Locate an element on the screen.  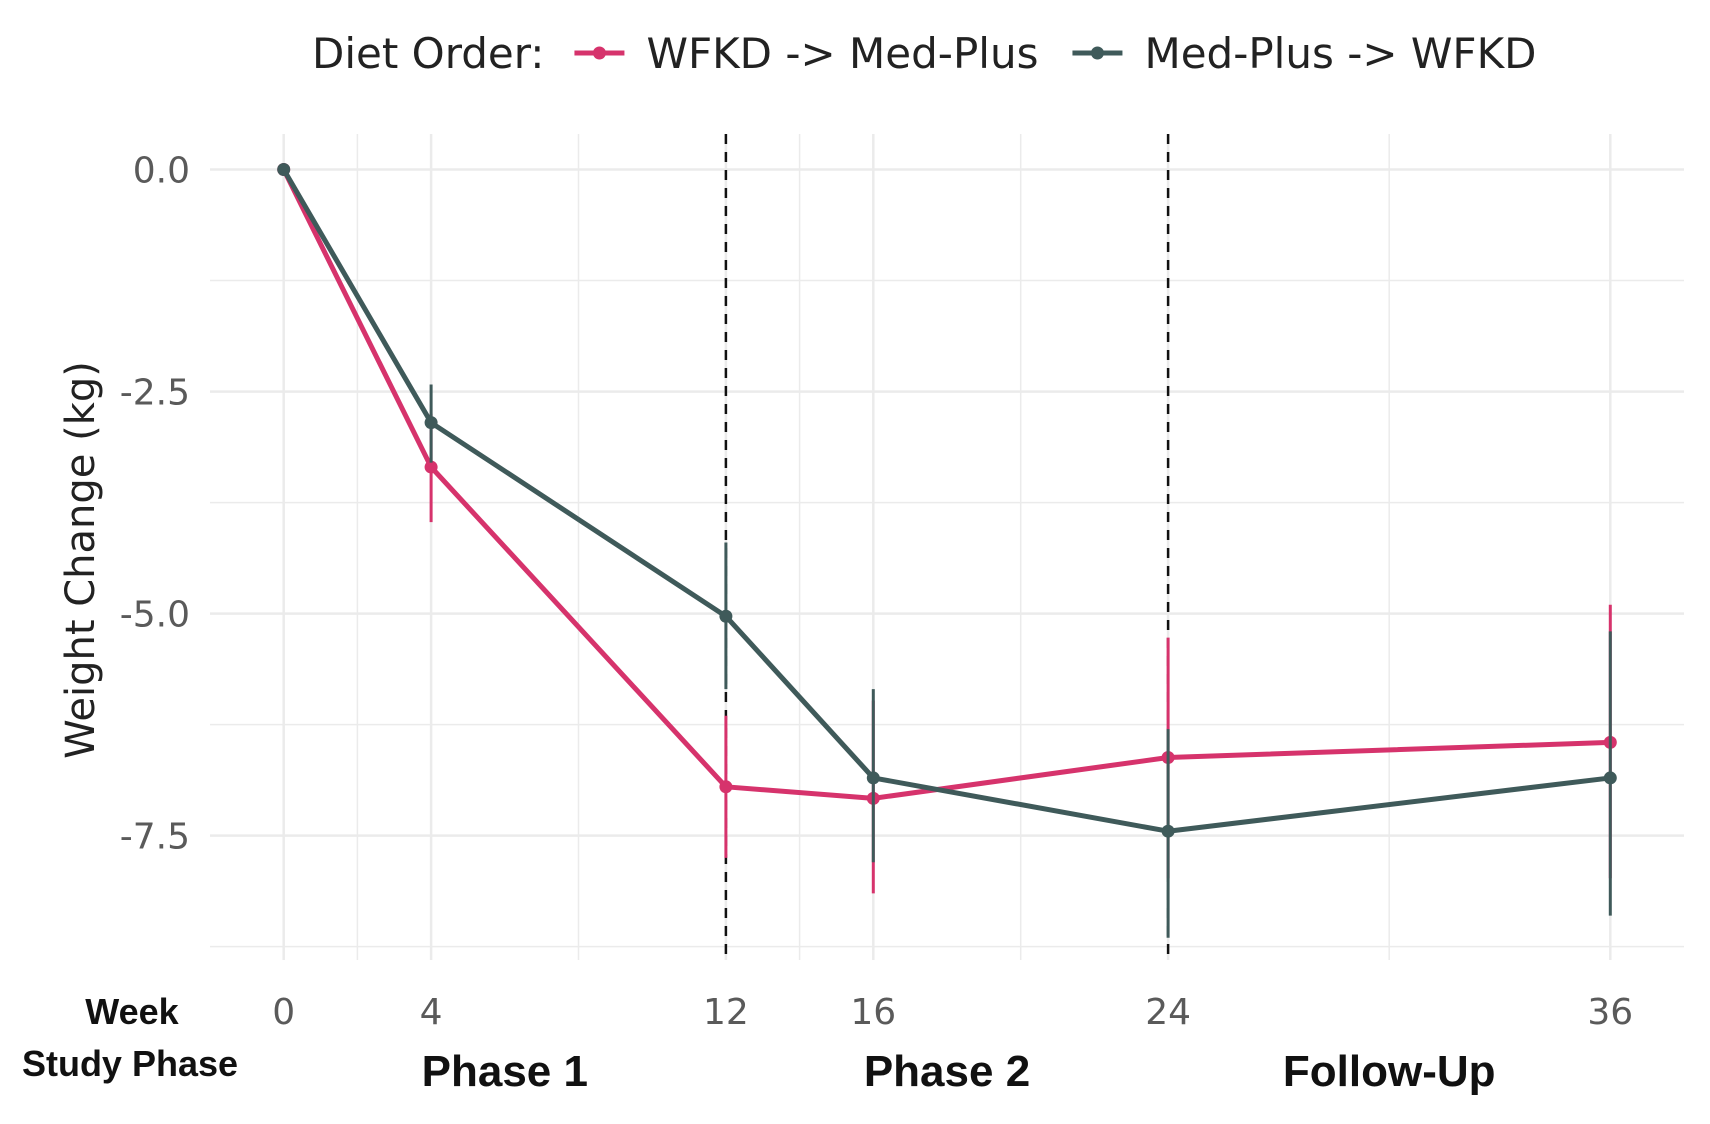
y-tick-label: -2.5 is located at coordinates (155, 393).